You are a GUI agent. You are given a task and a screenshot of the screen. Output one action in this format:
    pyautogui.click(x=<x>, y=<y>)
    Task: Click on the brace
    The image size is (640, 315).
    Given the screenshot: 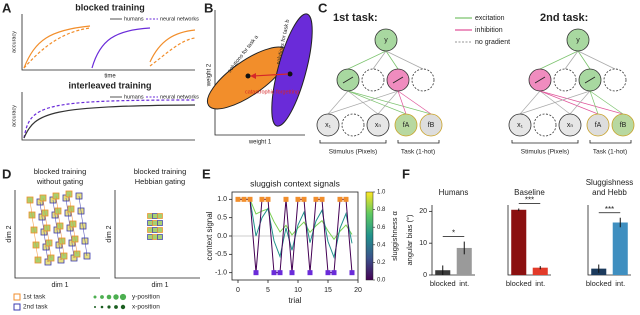 What is the action you would take?
    pyautogui.click(x=545, y=142)
    